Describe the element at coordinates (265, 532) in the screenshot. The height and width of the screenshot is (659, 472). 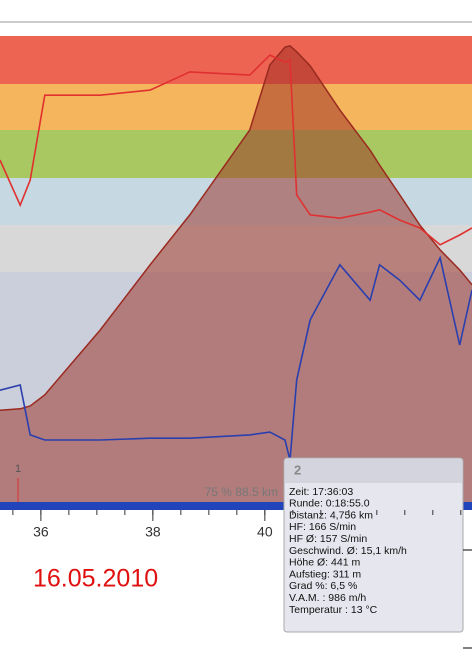
I see `x-tick-label: 40` at that location.